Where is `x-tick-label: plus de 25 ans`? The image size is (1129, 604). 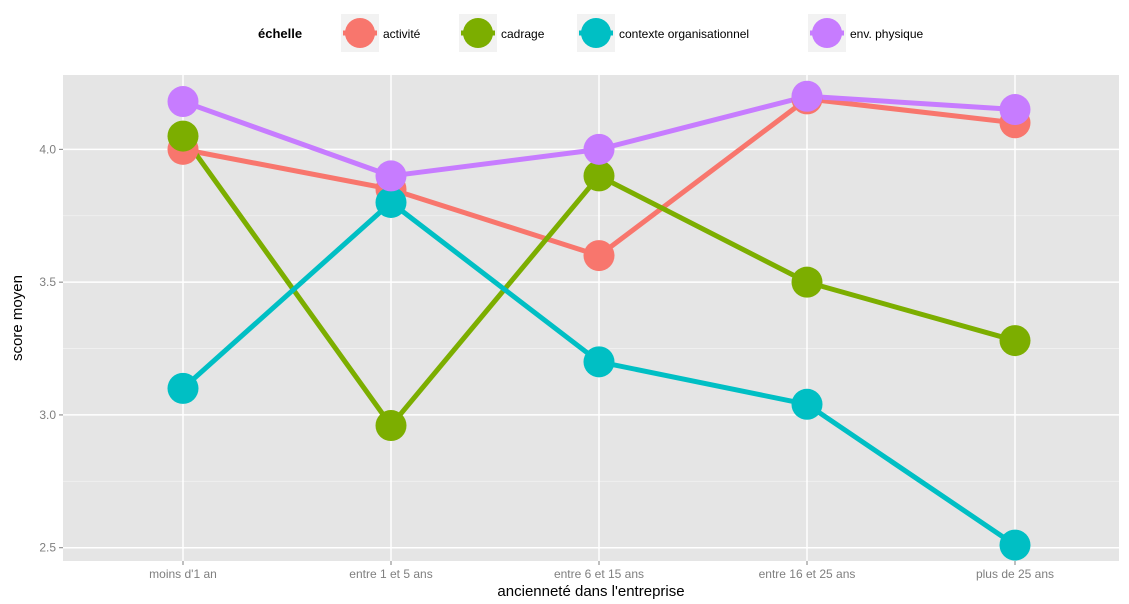 x-tick-label: plus de 25 ans is located at coordinates (1015, 574).